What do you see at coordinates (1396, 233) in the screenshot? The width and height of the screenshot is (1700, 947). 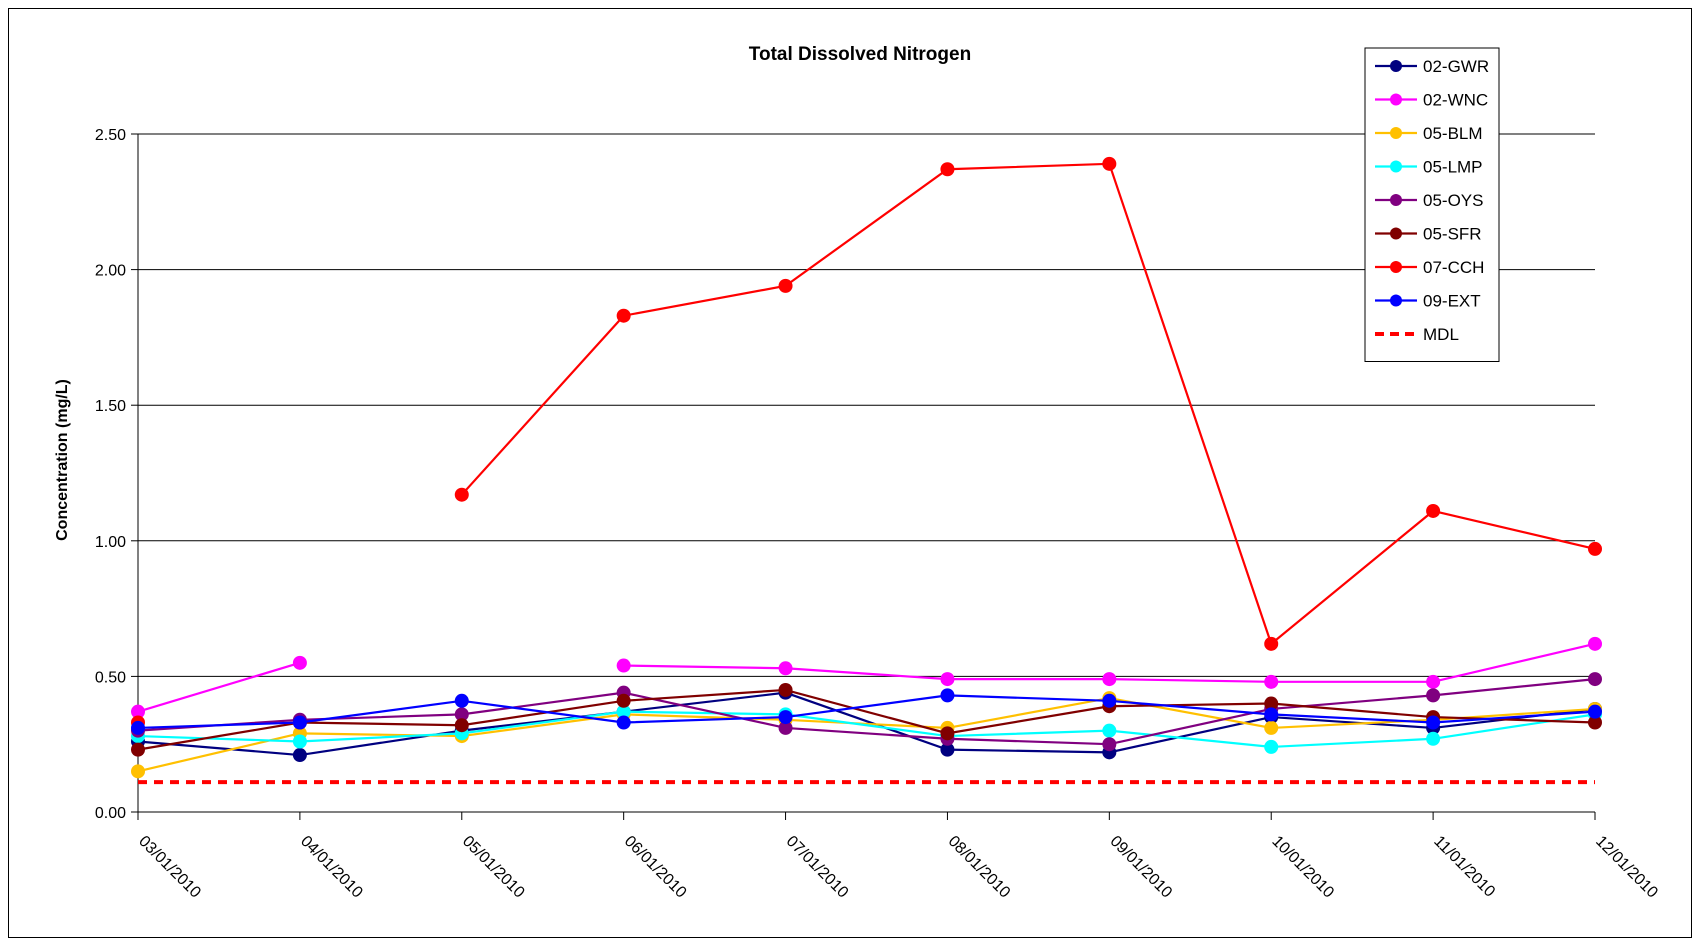 I see `legend-marker-05-sfr` at bounding box center [1396, 233].